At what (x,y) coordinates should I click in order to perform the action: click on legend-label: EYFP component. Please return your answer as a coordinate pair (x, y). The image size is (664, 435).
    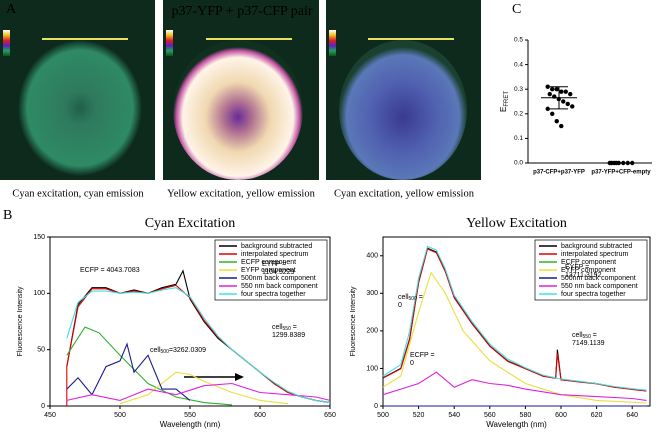
    Looking at the image, I should click on (268, 270).